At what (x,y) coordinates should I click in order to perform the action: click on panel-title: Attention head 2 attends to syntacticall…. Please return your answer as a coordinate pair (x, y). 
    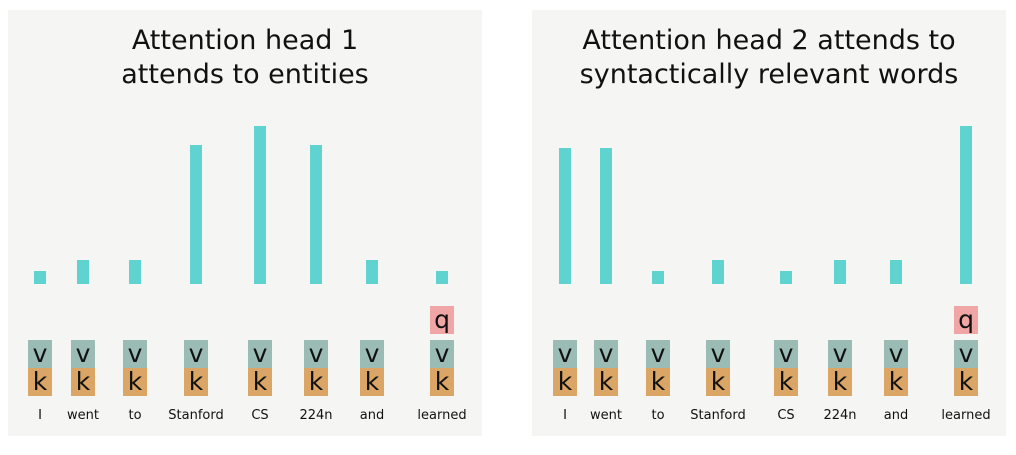
    Looking at the image, I should click on (769, 58).